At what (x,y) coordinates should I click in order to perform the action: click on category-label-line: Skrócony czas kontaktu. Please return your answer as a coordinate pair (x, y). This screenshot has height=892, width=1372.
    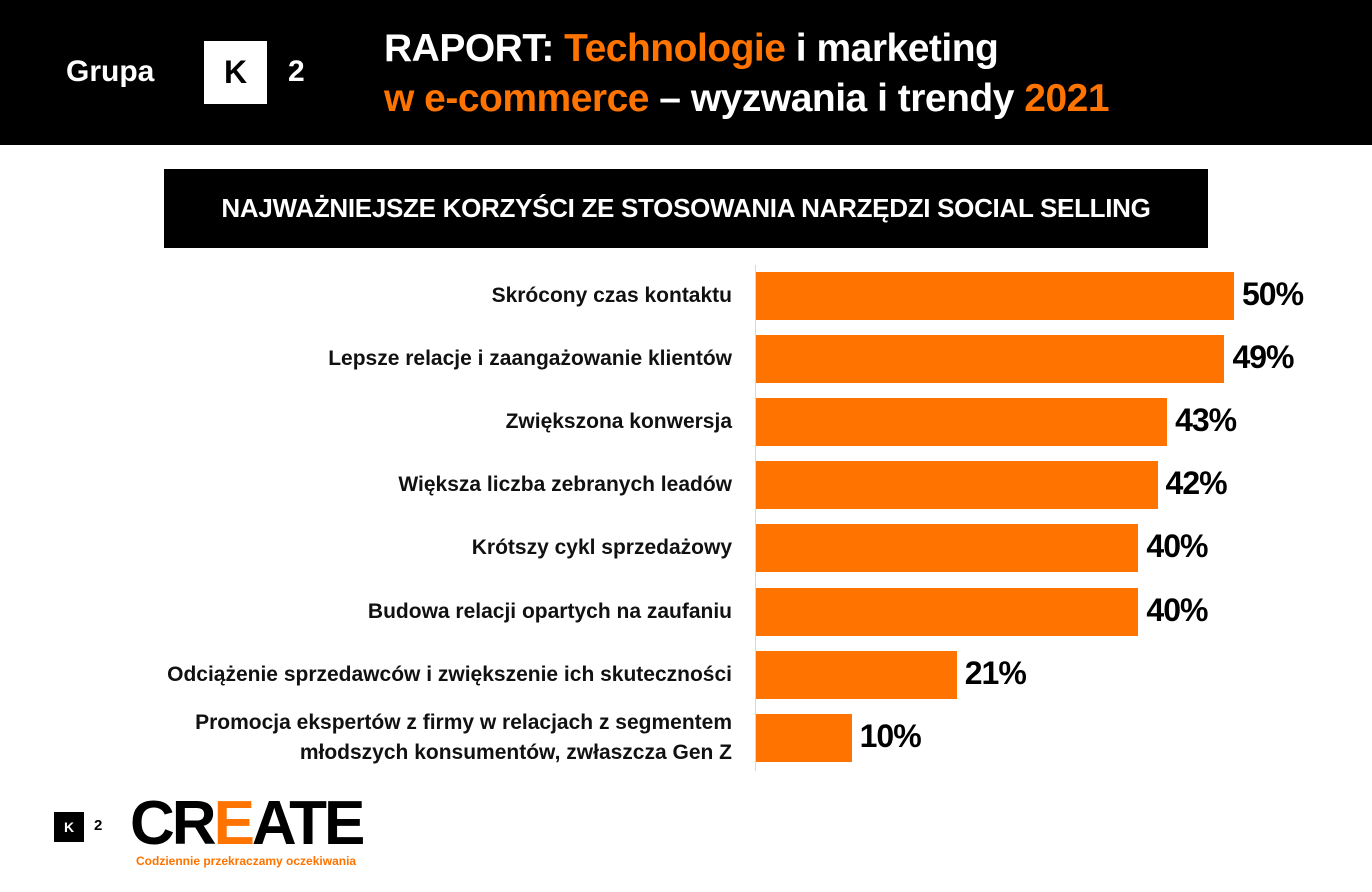
    Looking at the image, I should click on (611, 295).